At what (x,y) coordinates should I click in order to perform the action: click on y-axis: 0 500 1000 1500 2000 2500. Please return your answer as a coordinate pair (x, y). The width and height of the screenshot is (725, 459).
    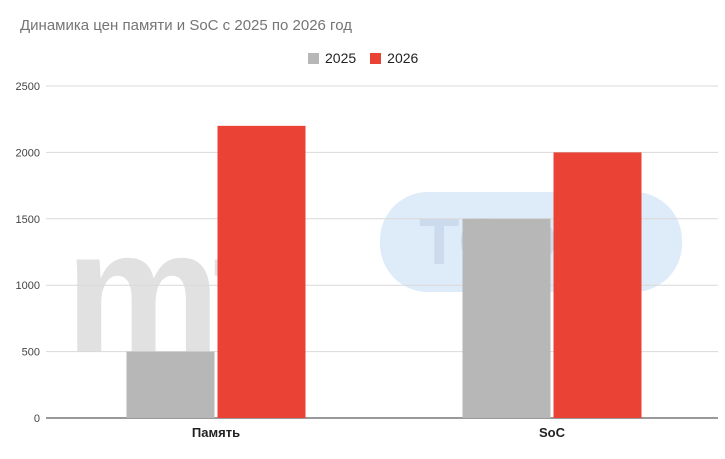
    Looking at the image, I should click on (28, 253).